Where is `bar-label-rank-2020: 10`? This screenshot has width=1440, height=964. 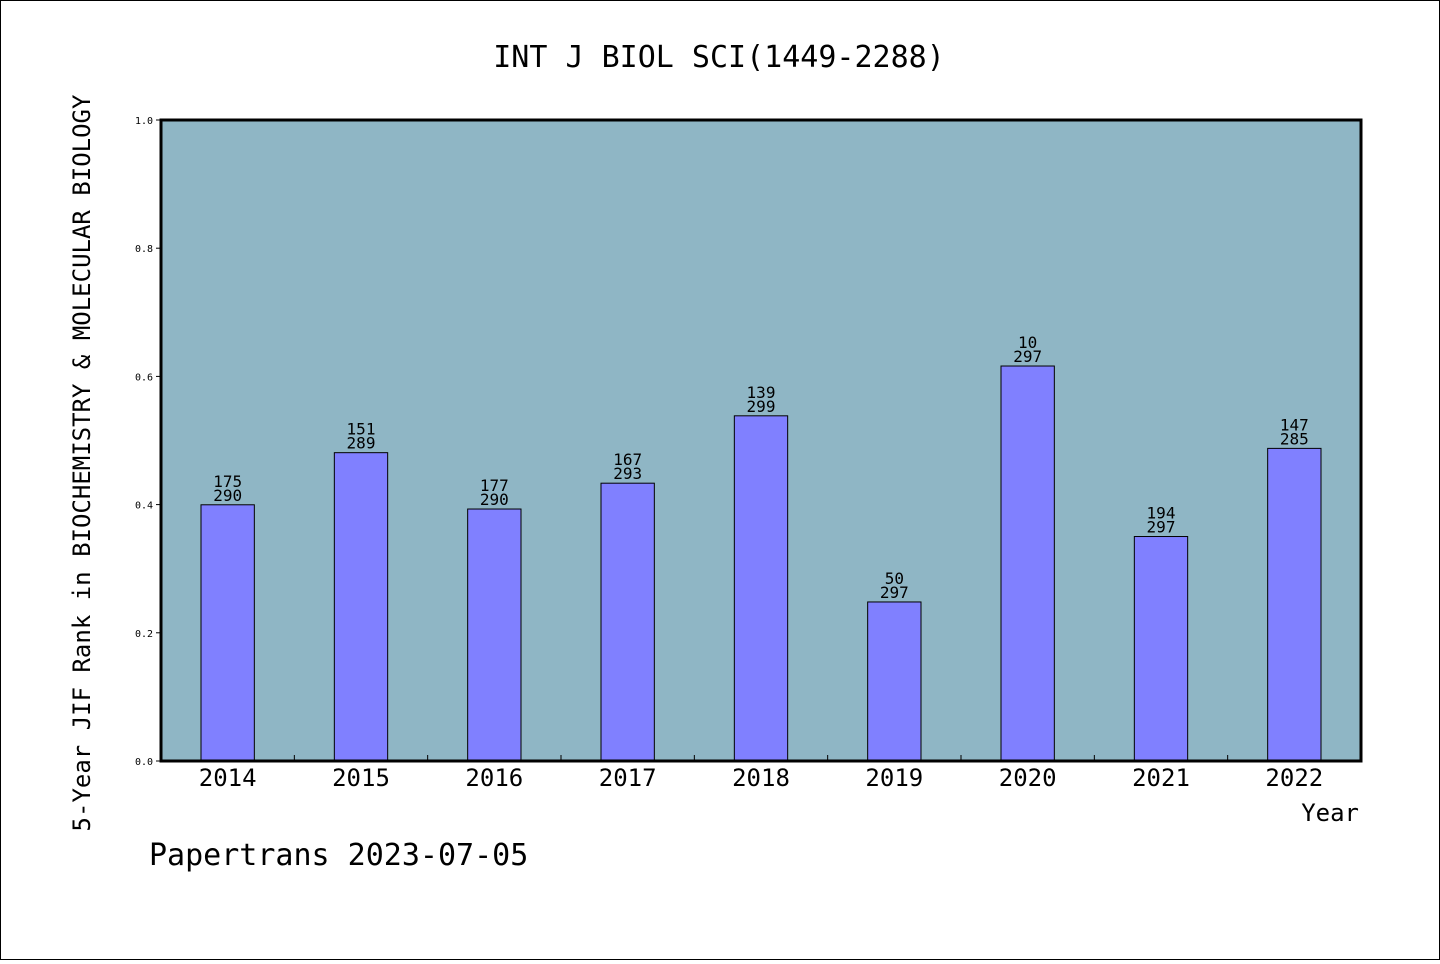
bar-label-rank-2020: 10 is located at coordinates (1027, 342).